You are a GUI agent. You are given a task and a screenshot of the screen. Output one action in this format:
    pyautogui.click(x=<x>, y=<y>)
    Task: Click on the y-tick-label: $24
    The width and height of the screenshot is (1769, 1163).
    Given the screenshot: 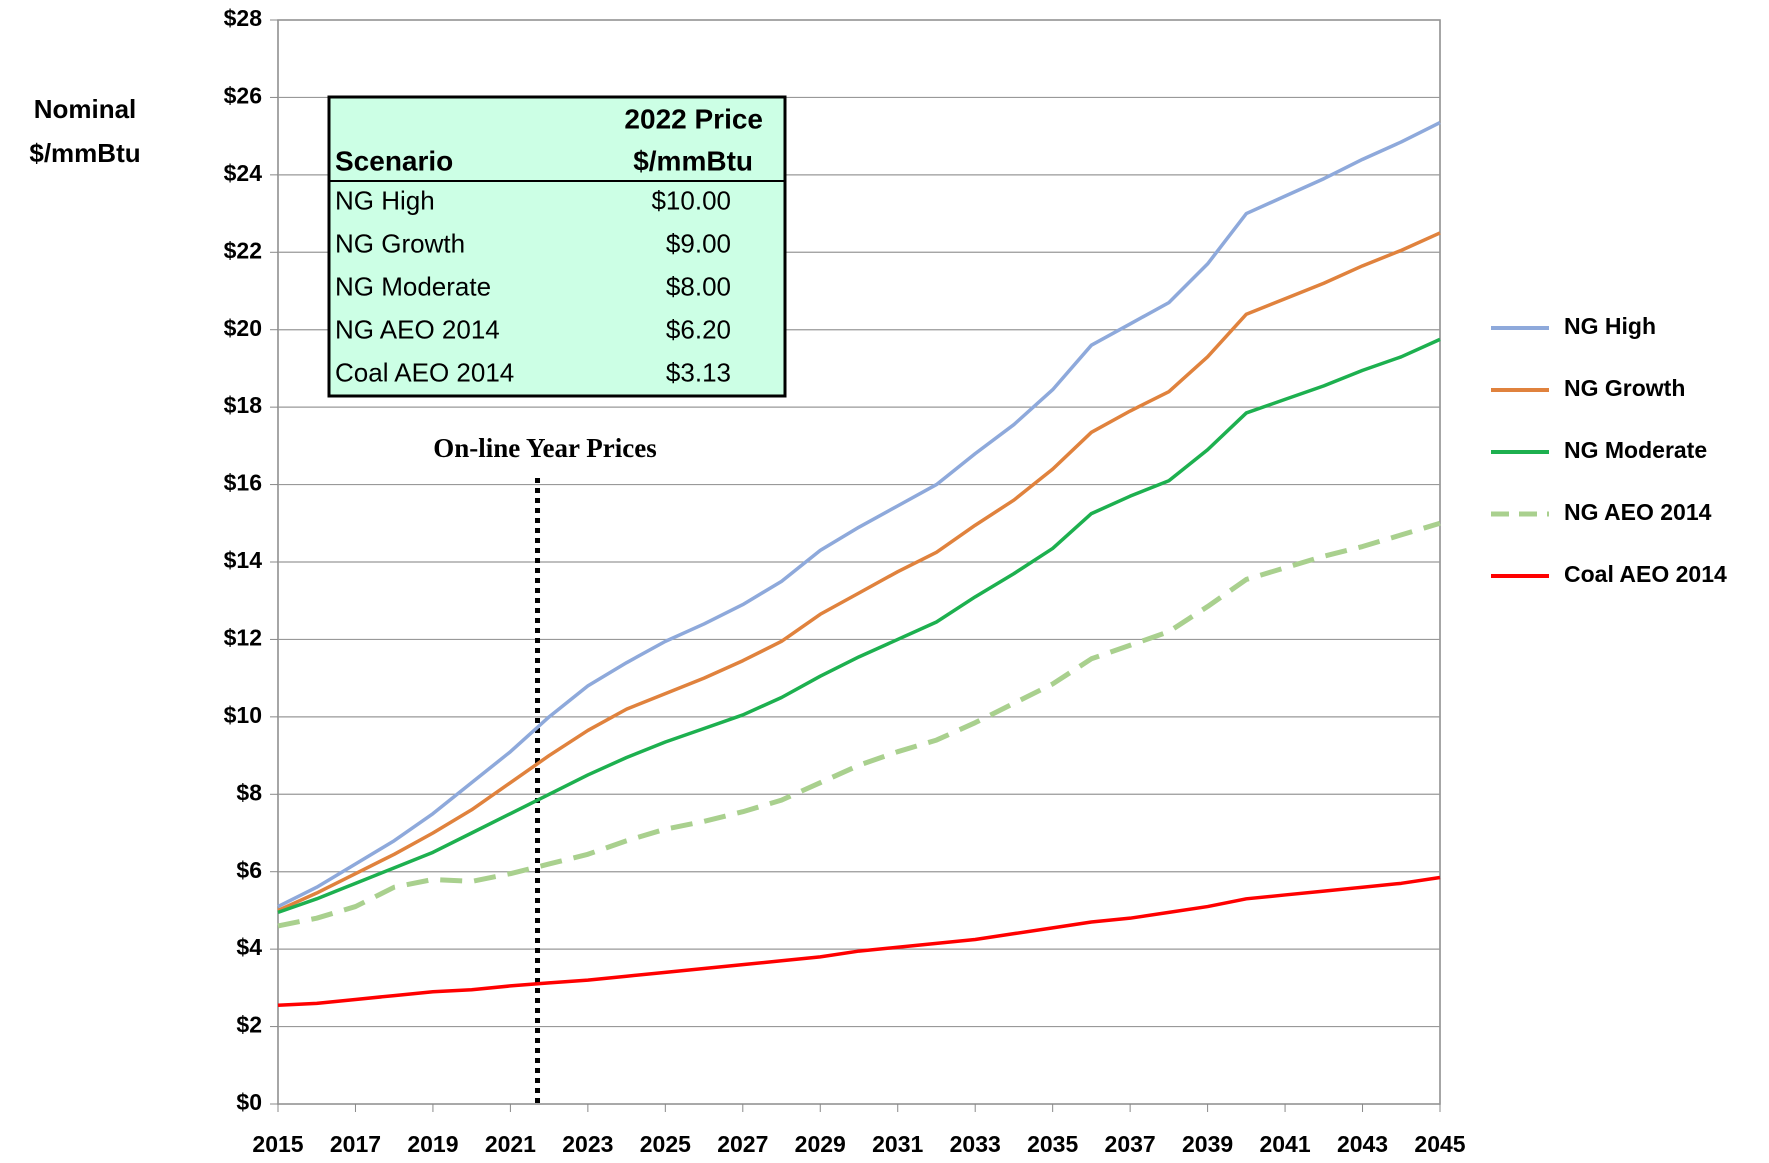 What is the action you would take?
    pyautogui.click(x=243, y=173)
    